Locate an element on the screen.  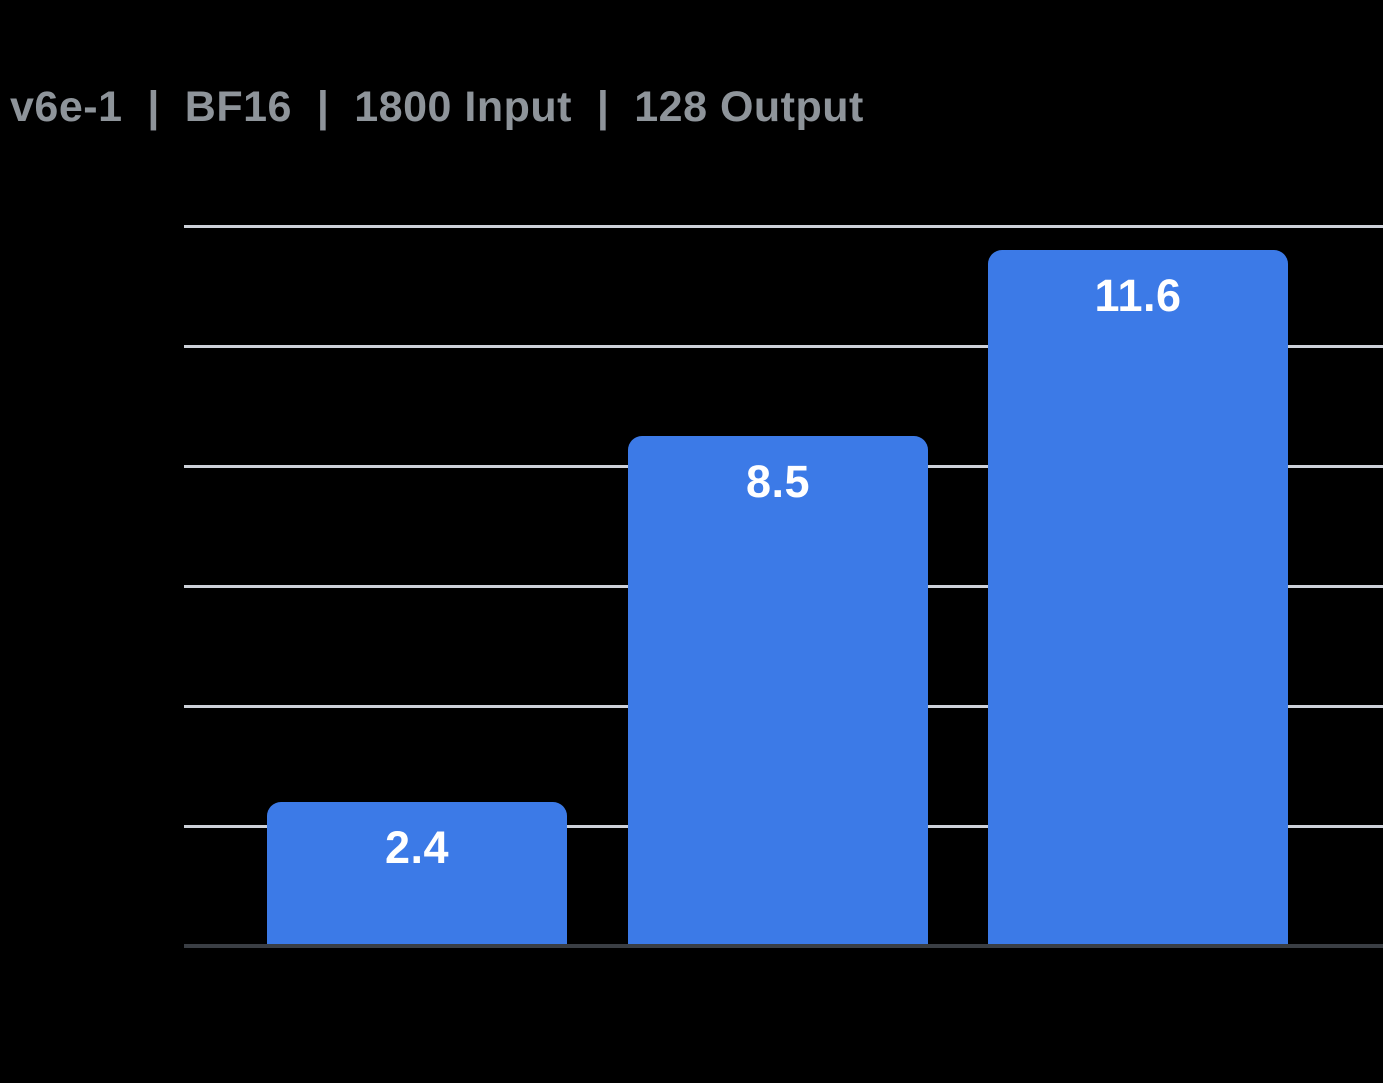
bar: 2.4 is located at coordinates (417, 874).